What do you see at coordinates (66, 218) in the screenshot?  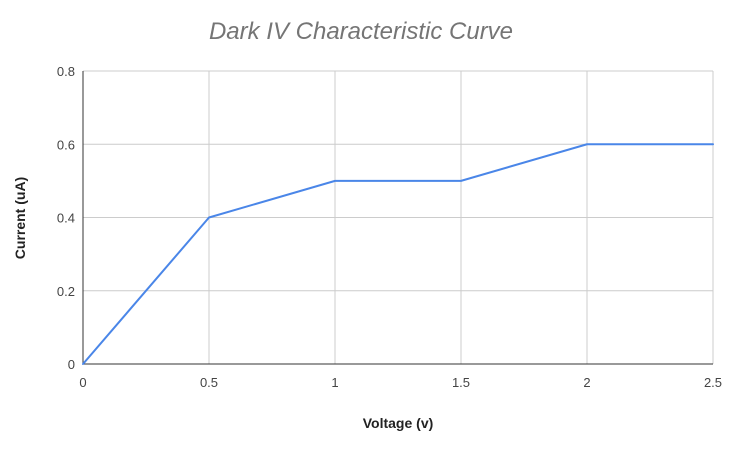 I see `y-tick-label: 0.4` at bounding box center [66, 218].